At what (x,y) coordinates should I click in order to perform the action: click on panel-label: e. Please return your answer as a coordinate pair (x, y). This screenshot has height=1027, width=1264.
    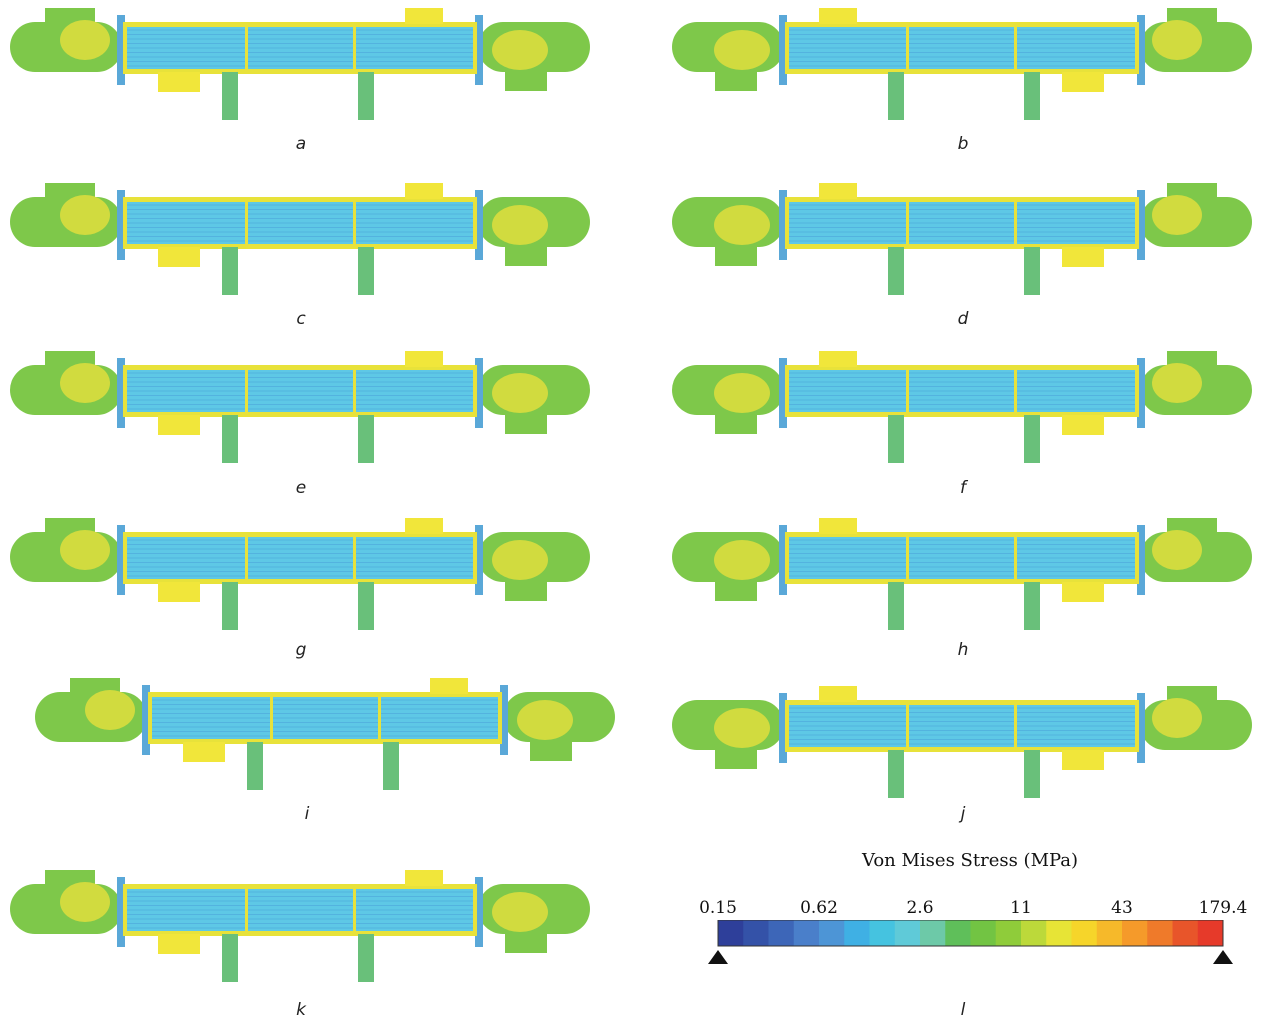
    Looking at the image, I should click on (301, 488).